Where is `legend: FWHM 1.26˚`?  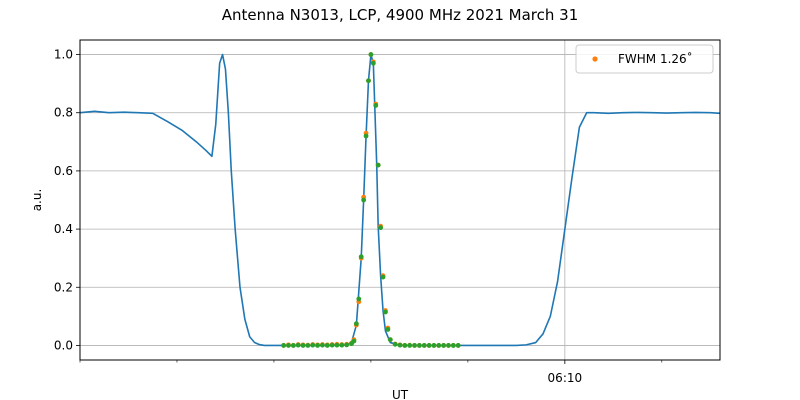 legend: FWHM 1.26˚ is located at coordinates (644, 59).